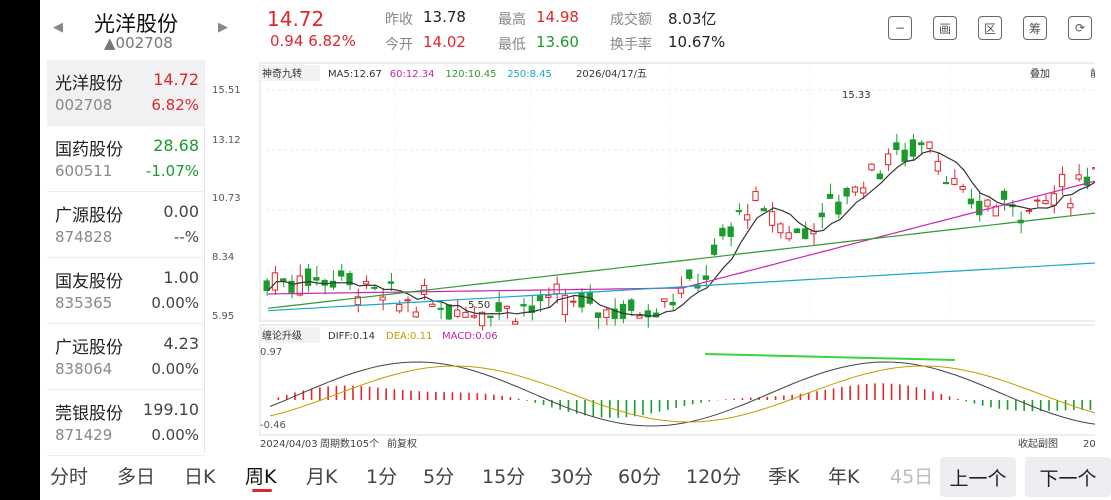 Image resolution: width=1111 pixels, height=500 pixels. Describe the element at coordinates (714, 477) in the screenshot. I see `tab-10: 120分` at that location.